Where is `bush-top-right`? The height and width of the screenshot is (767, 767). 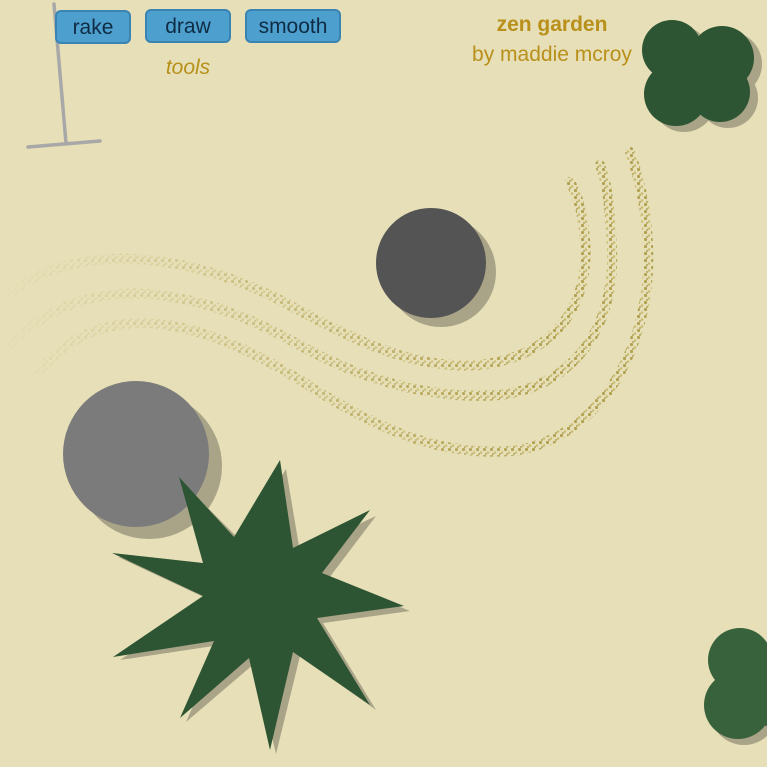 bush-top-right is located at coordinates (702, 76).